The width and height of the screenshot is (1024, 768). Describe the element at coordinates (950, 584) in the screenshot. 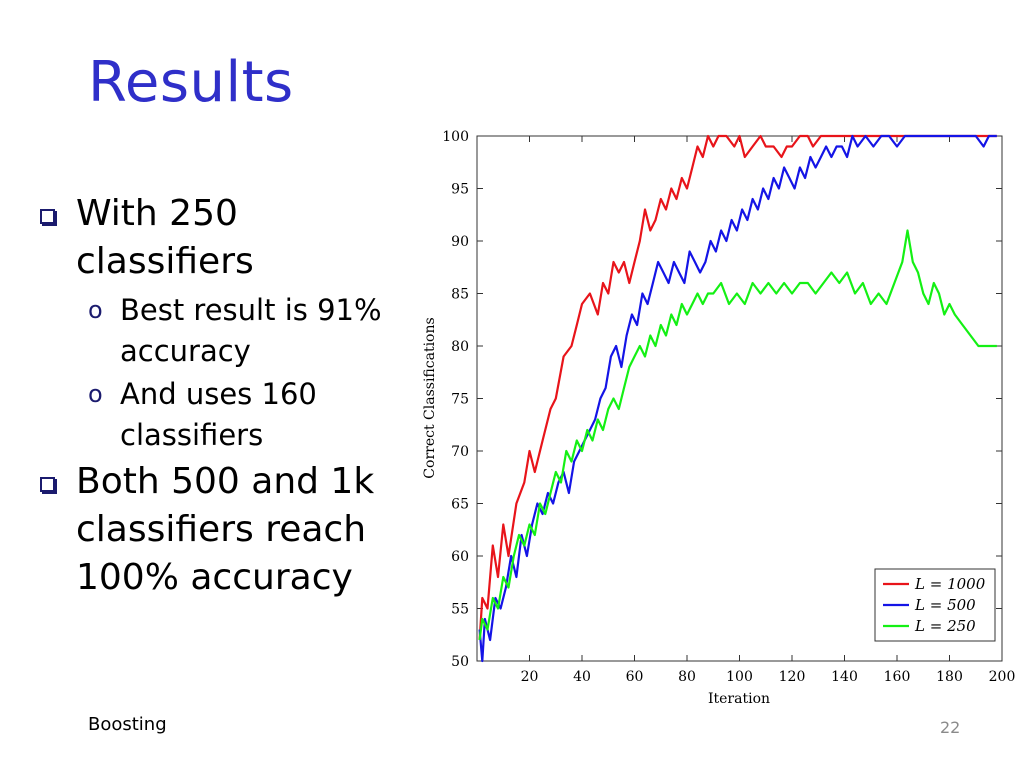

I see `legend-label: L = 1000` at that location.